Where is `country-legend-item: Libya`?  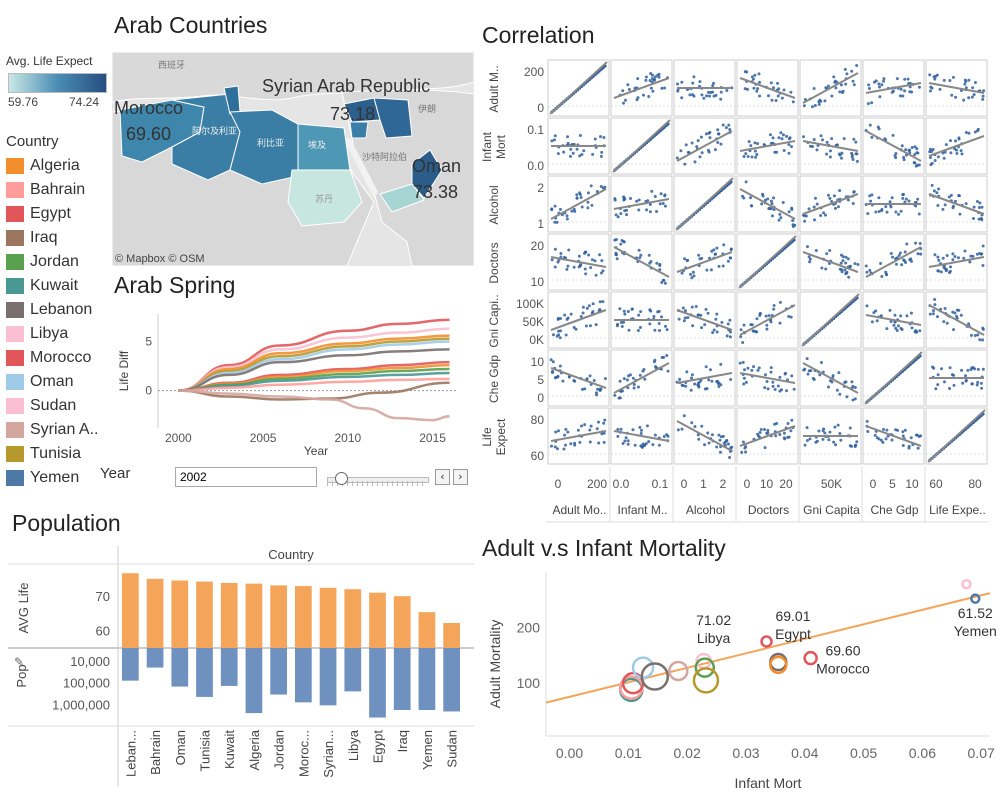
country-legend-item: Libya is located at coordinates (37, 334).